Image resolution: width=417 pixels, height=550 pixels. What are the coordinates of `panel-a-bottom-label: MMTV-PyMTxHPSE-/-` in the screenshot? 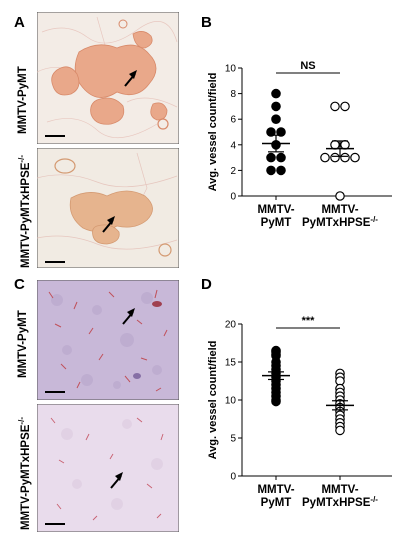 It's located at (24, 211).